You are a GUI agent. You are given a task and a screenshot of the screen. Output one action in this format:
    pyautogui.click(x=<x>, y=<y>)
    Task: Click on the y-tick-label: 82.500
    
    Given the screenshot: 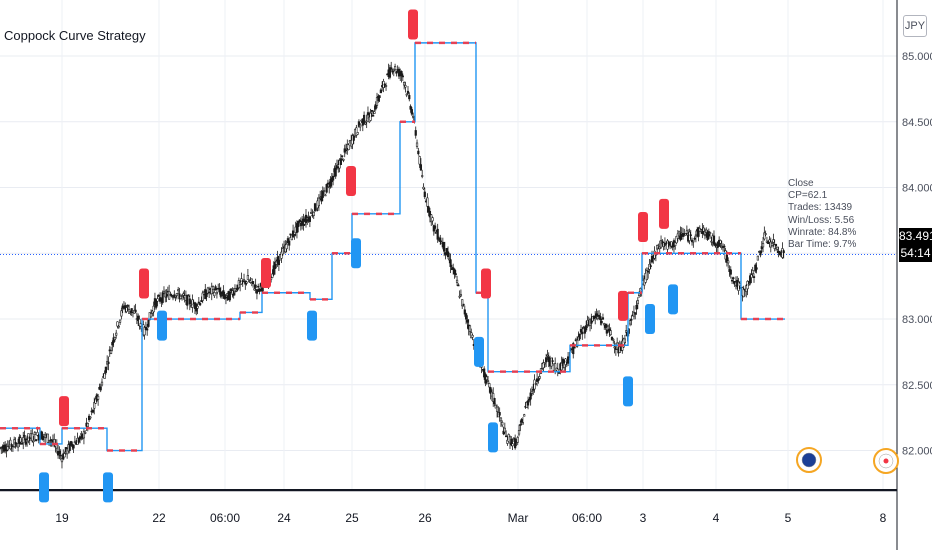 What is the action you would take?
    pyautogui.click(x=917, y=386)
    